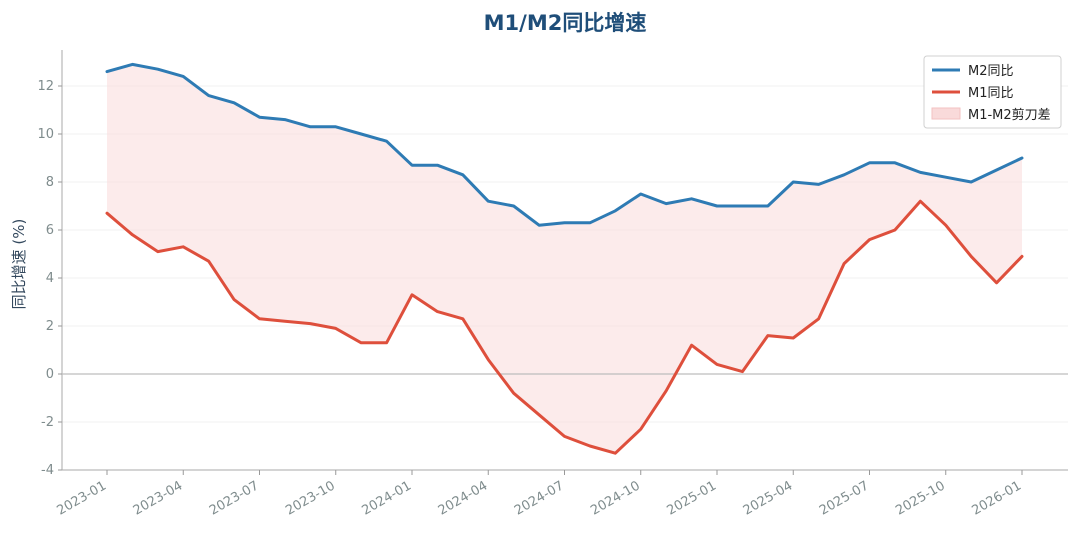 The image size is (1080, 534). Describe the element at coordinates (844, 498) in the screenshot. I see `x-tick-label: 2025-07` at that location.